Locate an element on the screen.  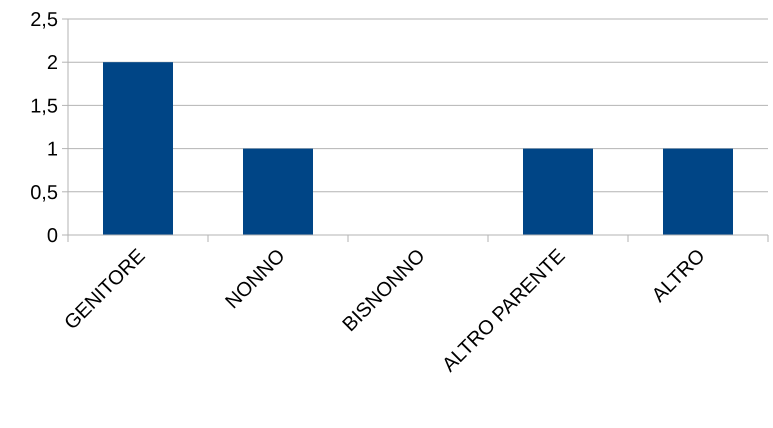
y-tick-label: 0,5 is located at coordinates (44, 193).